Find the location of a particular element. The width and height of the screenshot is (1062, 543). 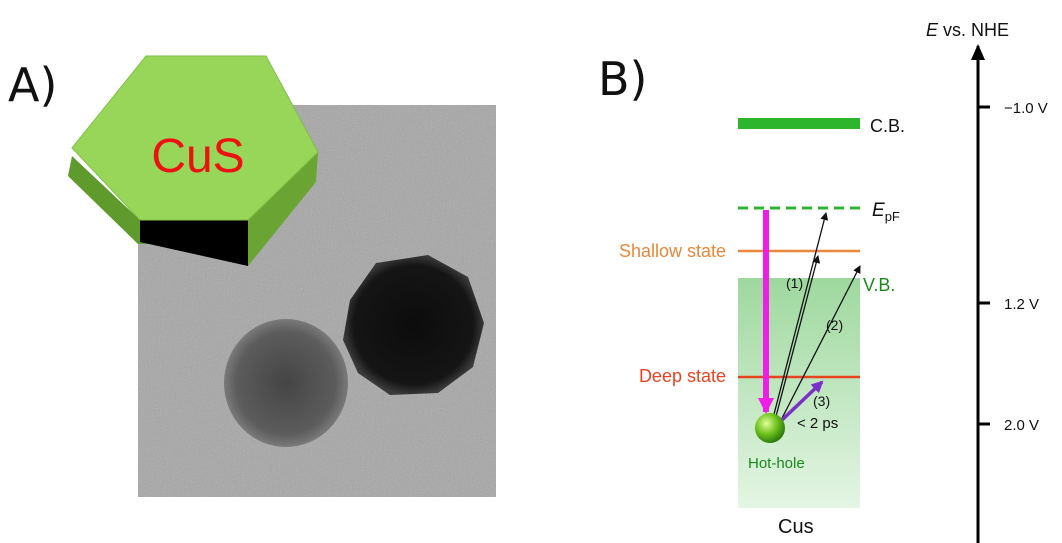

hexagon-label: CuS is located at coordinates (197, 156).